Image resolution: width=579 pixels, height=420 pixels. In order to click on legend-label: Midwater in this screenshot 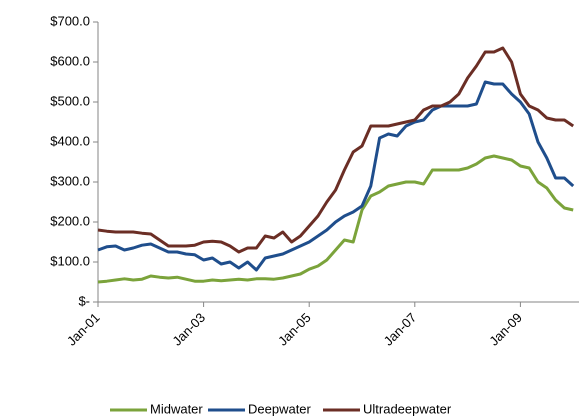, I will do `click(176, 408)`.